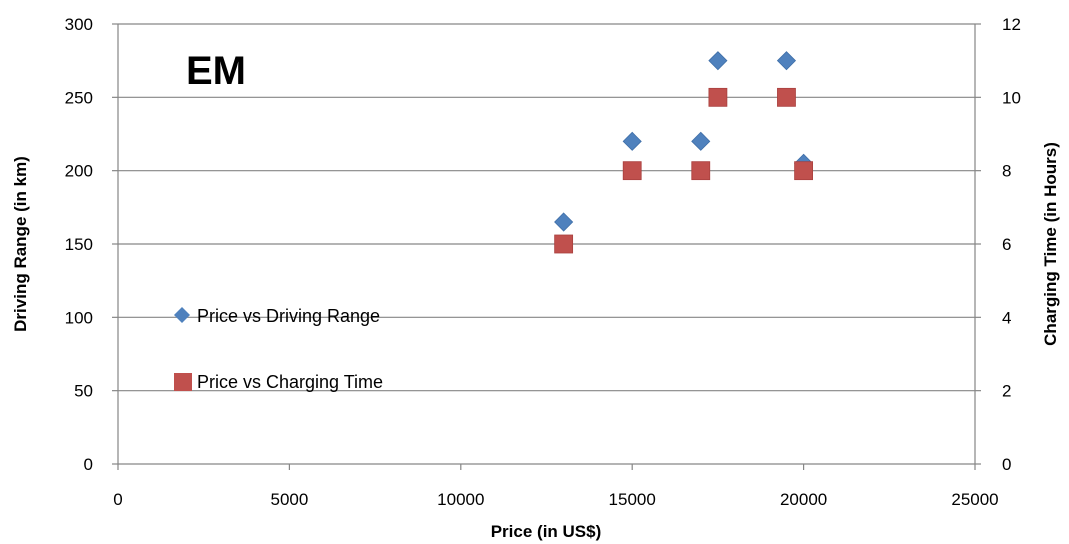  I want to click on x-tick-label: 10000, so click(460, 499).